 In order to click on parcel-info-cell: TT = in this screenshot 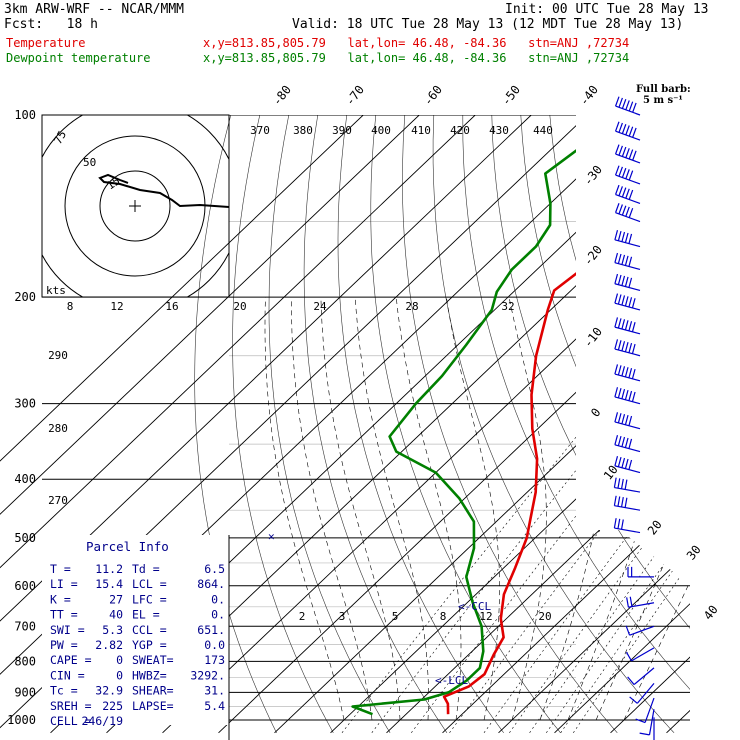, I will do `click(64, 615)`.